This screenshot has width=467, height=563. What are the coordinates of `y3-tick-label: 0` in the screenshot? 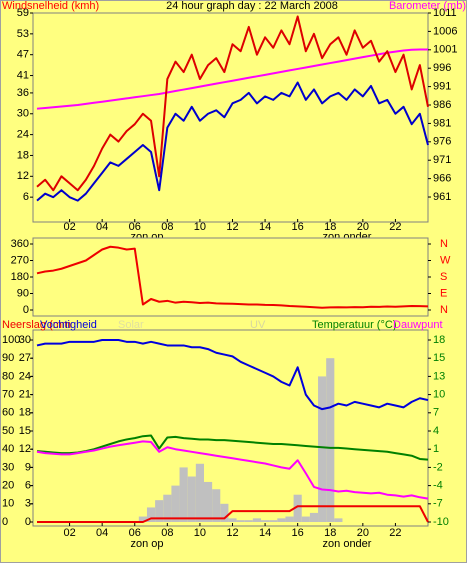 It's located at (28, 522).